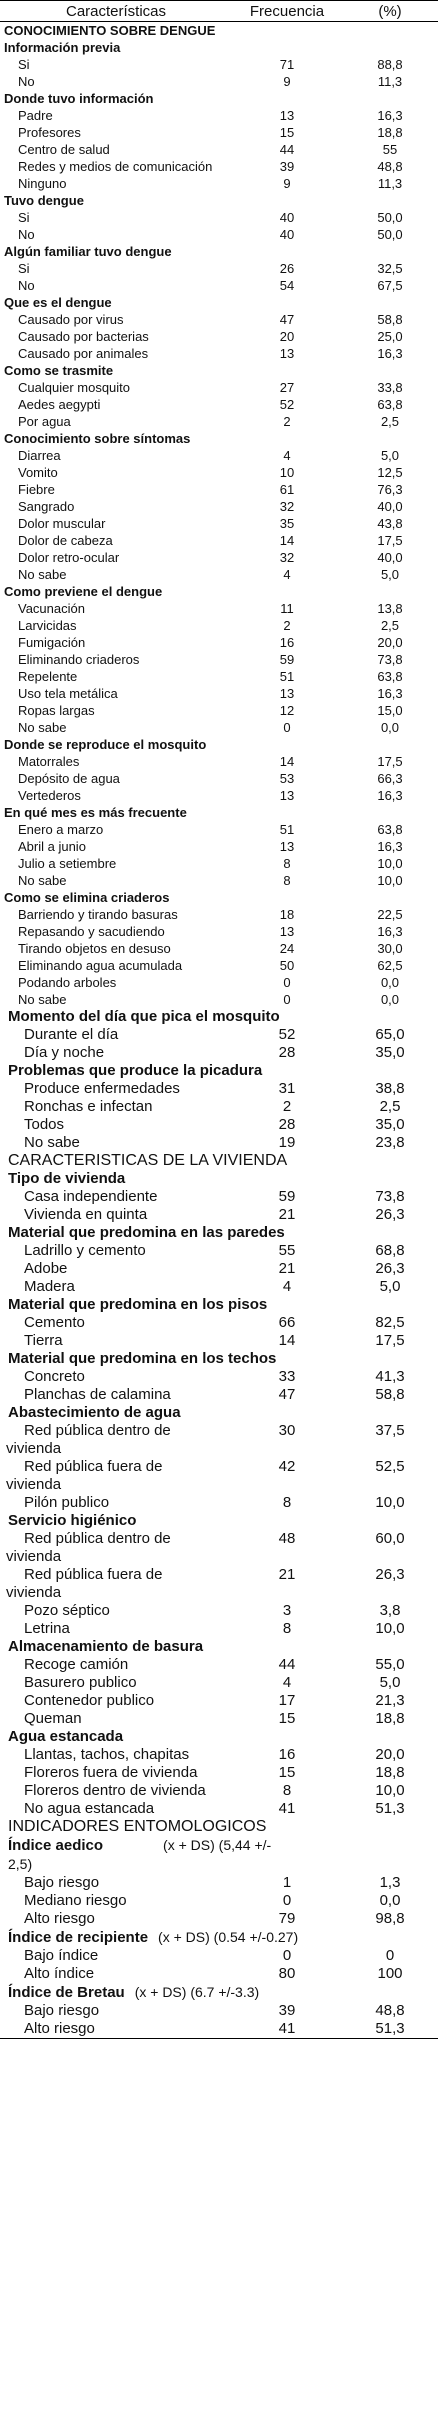  I want to click on row-label: Redes y medios de comunicación, so click(116, 166).